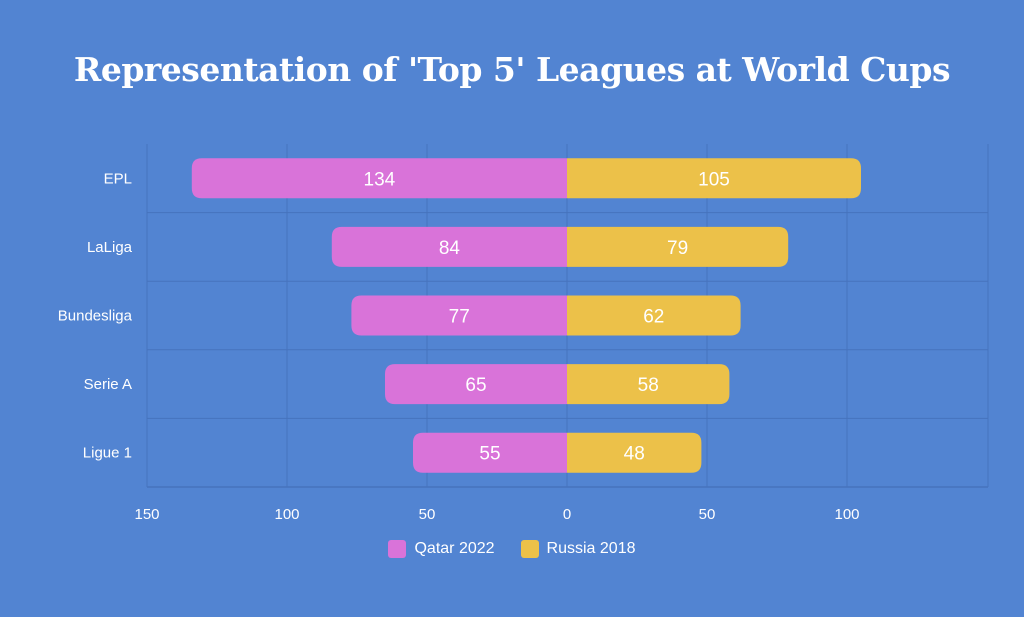  What do you see at coordinates (512, 549) in the screenshot?
I see `legend: Qatar 2022 Russia 2018` at bounding box center [512, 549].